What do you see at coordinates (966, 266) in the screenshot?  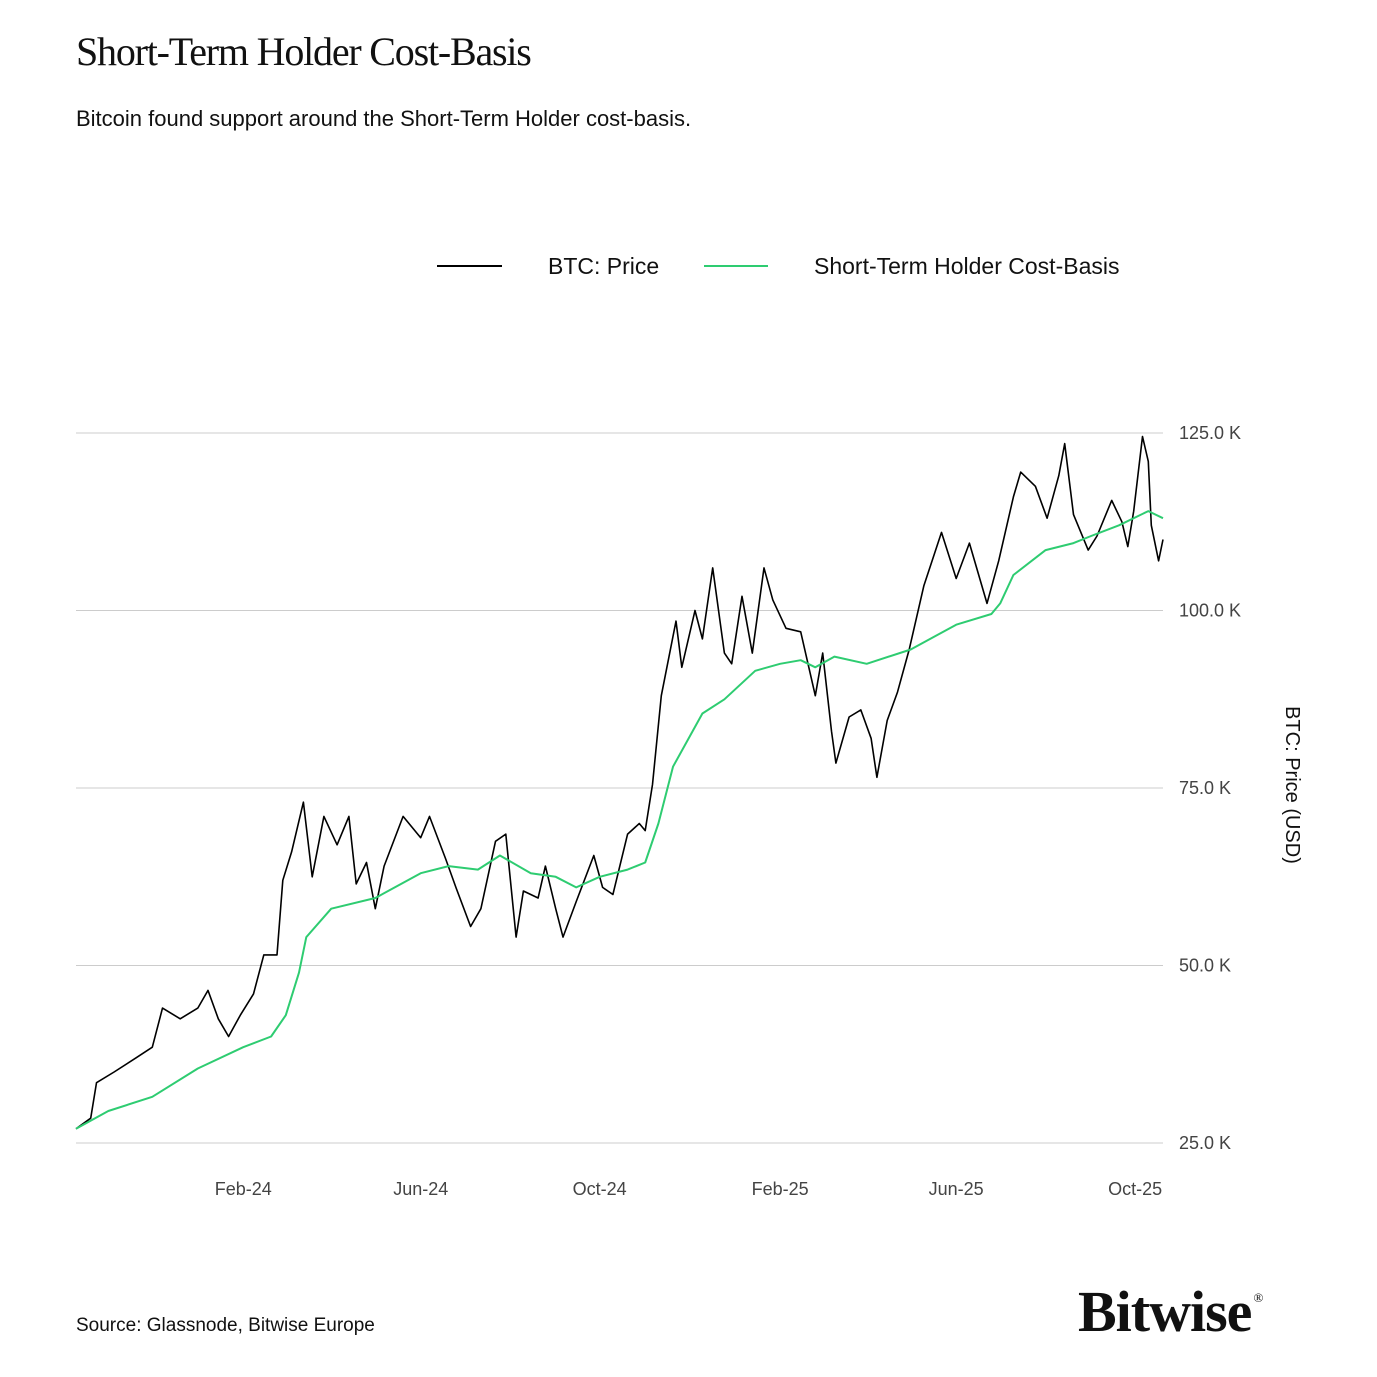 I see `legend-label-sth-cost-basis: Short-Term Holder Cost-Basis` at bounding box center [966, 266].